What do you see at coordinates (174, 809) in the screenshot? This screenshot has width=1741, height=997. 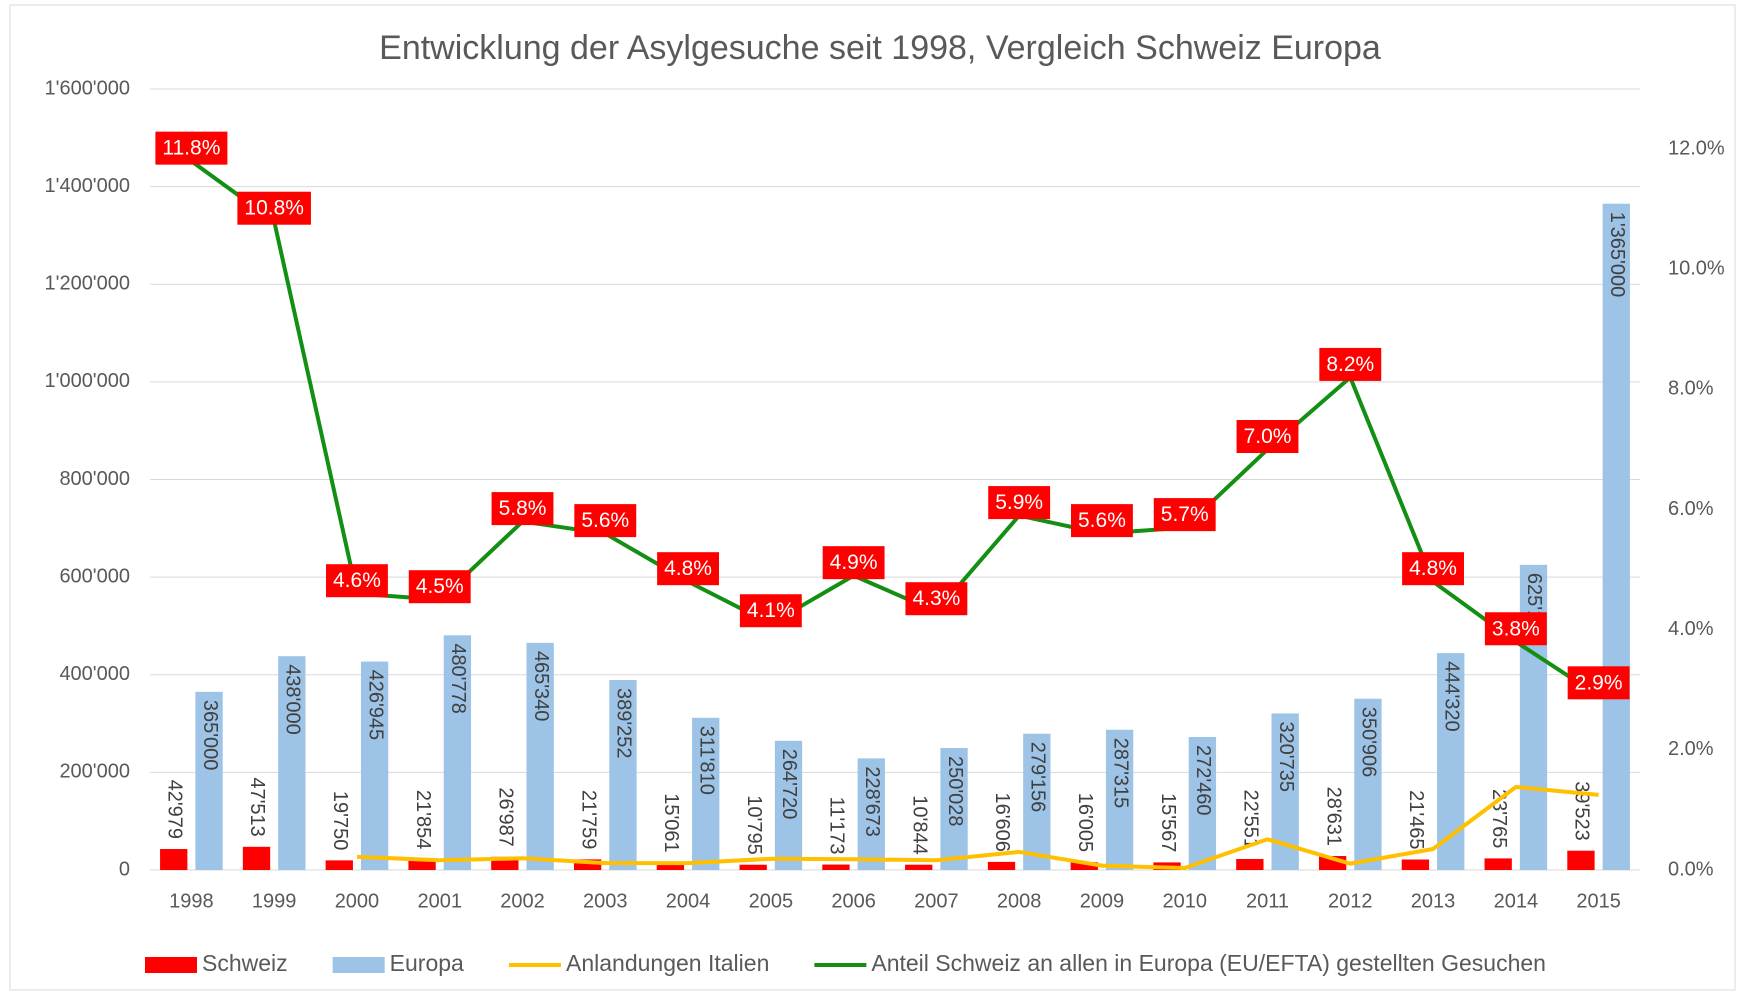 I see `data-label: 42'979` at bounding box center [174, 809].